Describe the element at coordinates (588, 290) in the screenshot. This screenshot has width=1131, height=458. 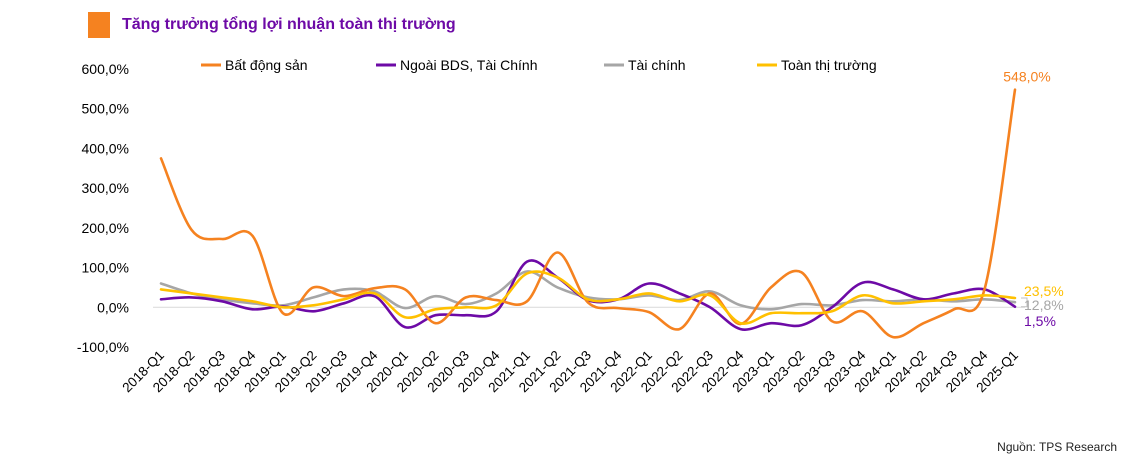
I see `series-line-tai-chinh` at that location.